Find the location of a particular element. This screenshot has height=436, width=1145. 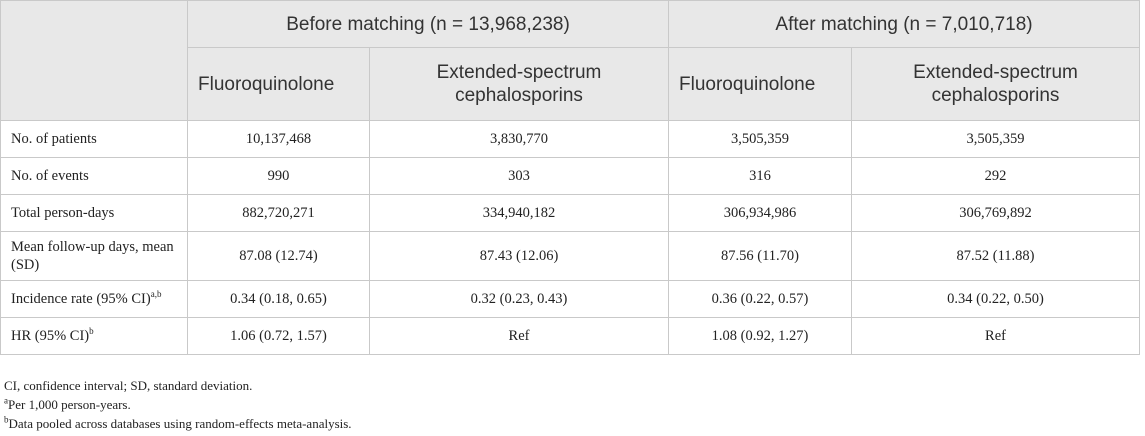

row-label: No. of events is located at coordinates (94, 176).